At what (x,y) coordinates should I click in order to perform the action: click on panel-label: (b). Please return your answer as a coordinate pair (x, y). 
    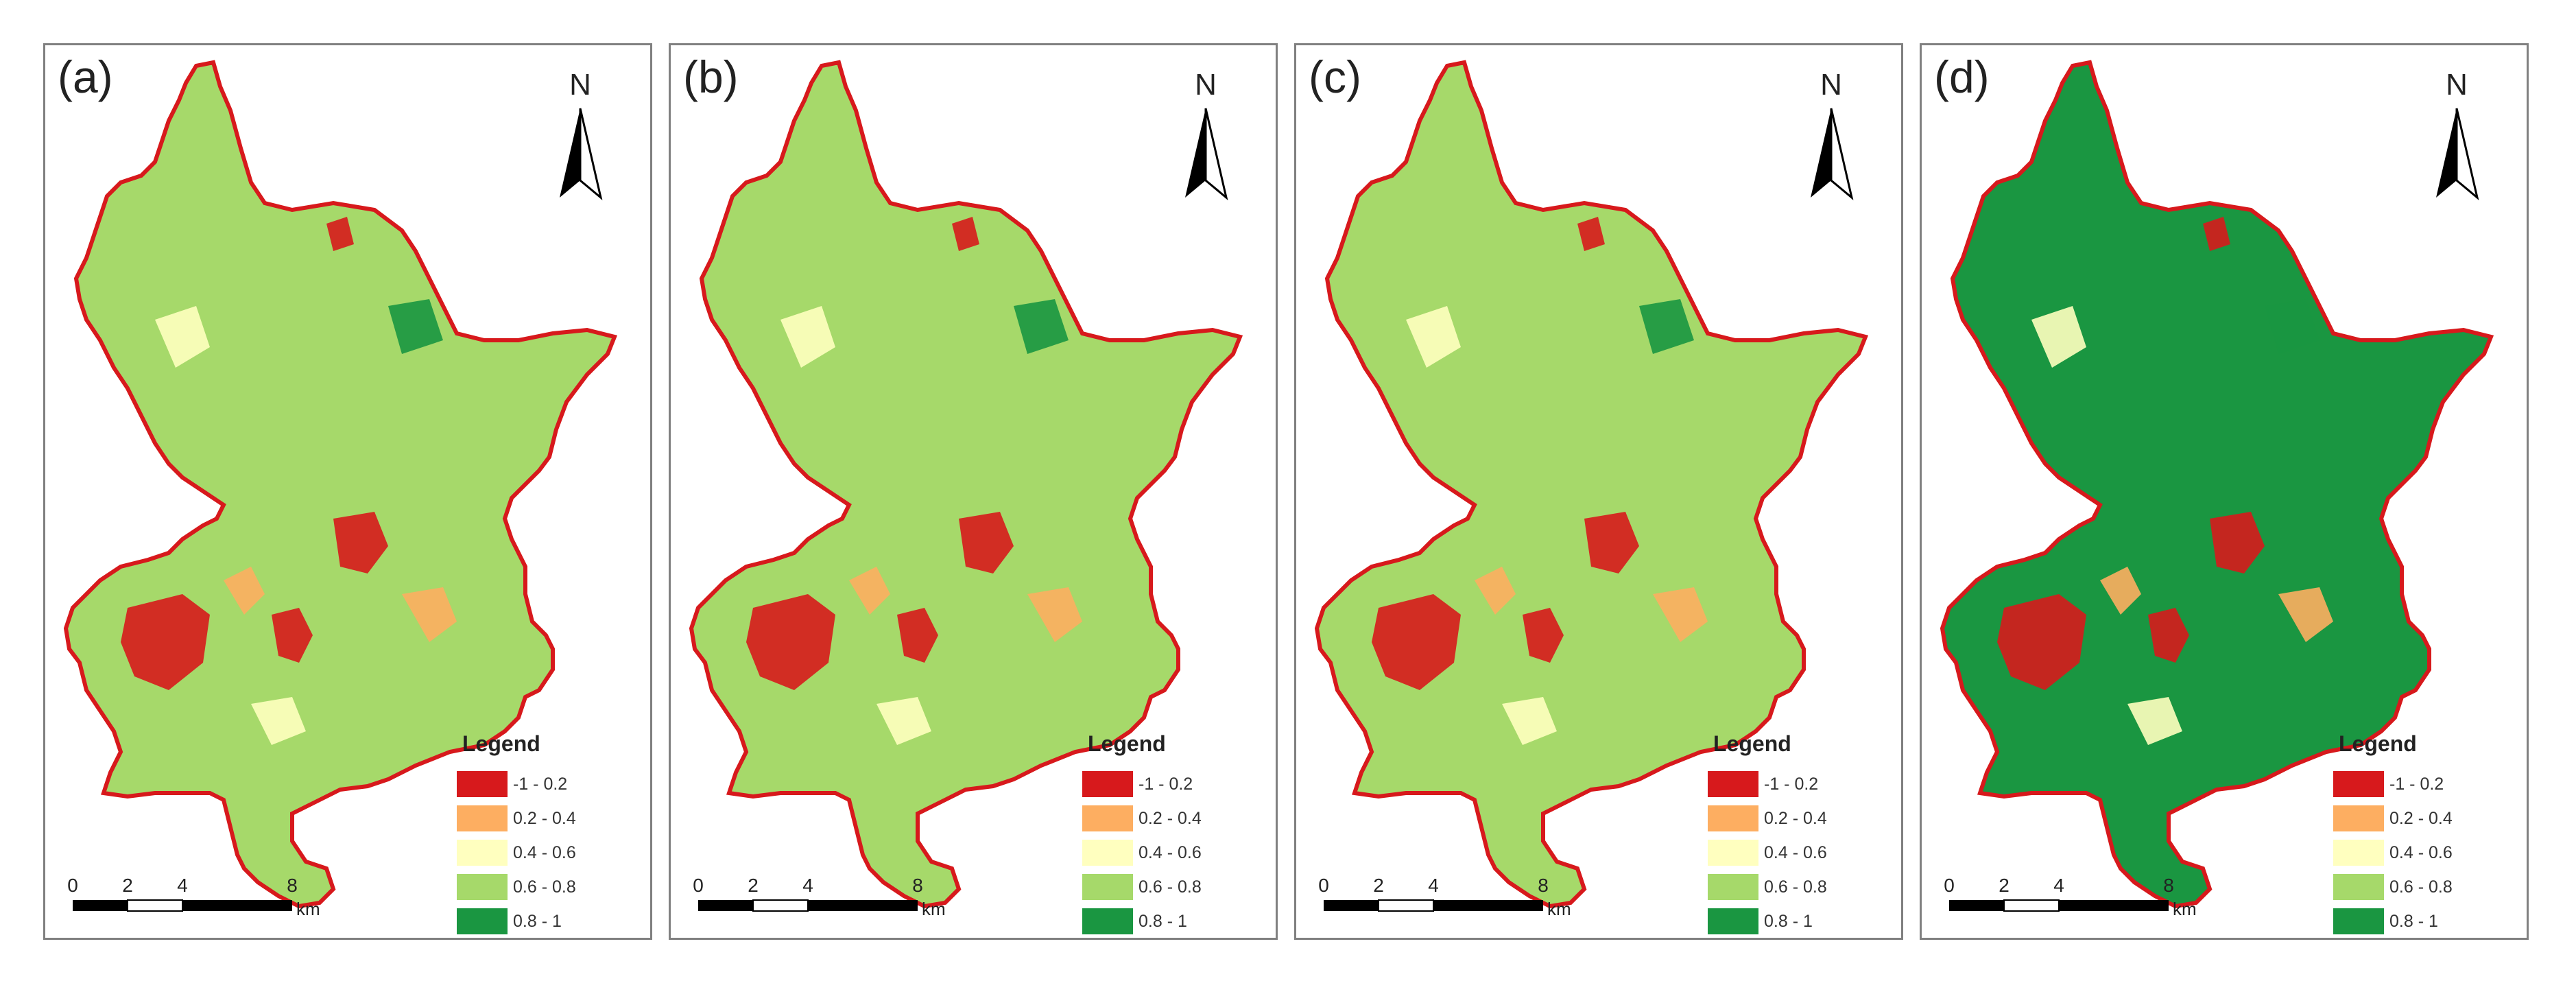
    Looking at the image, I should click on (711, 77).